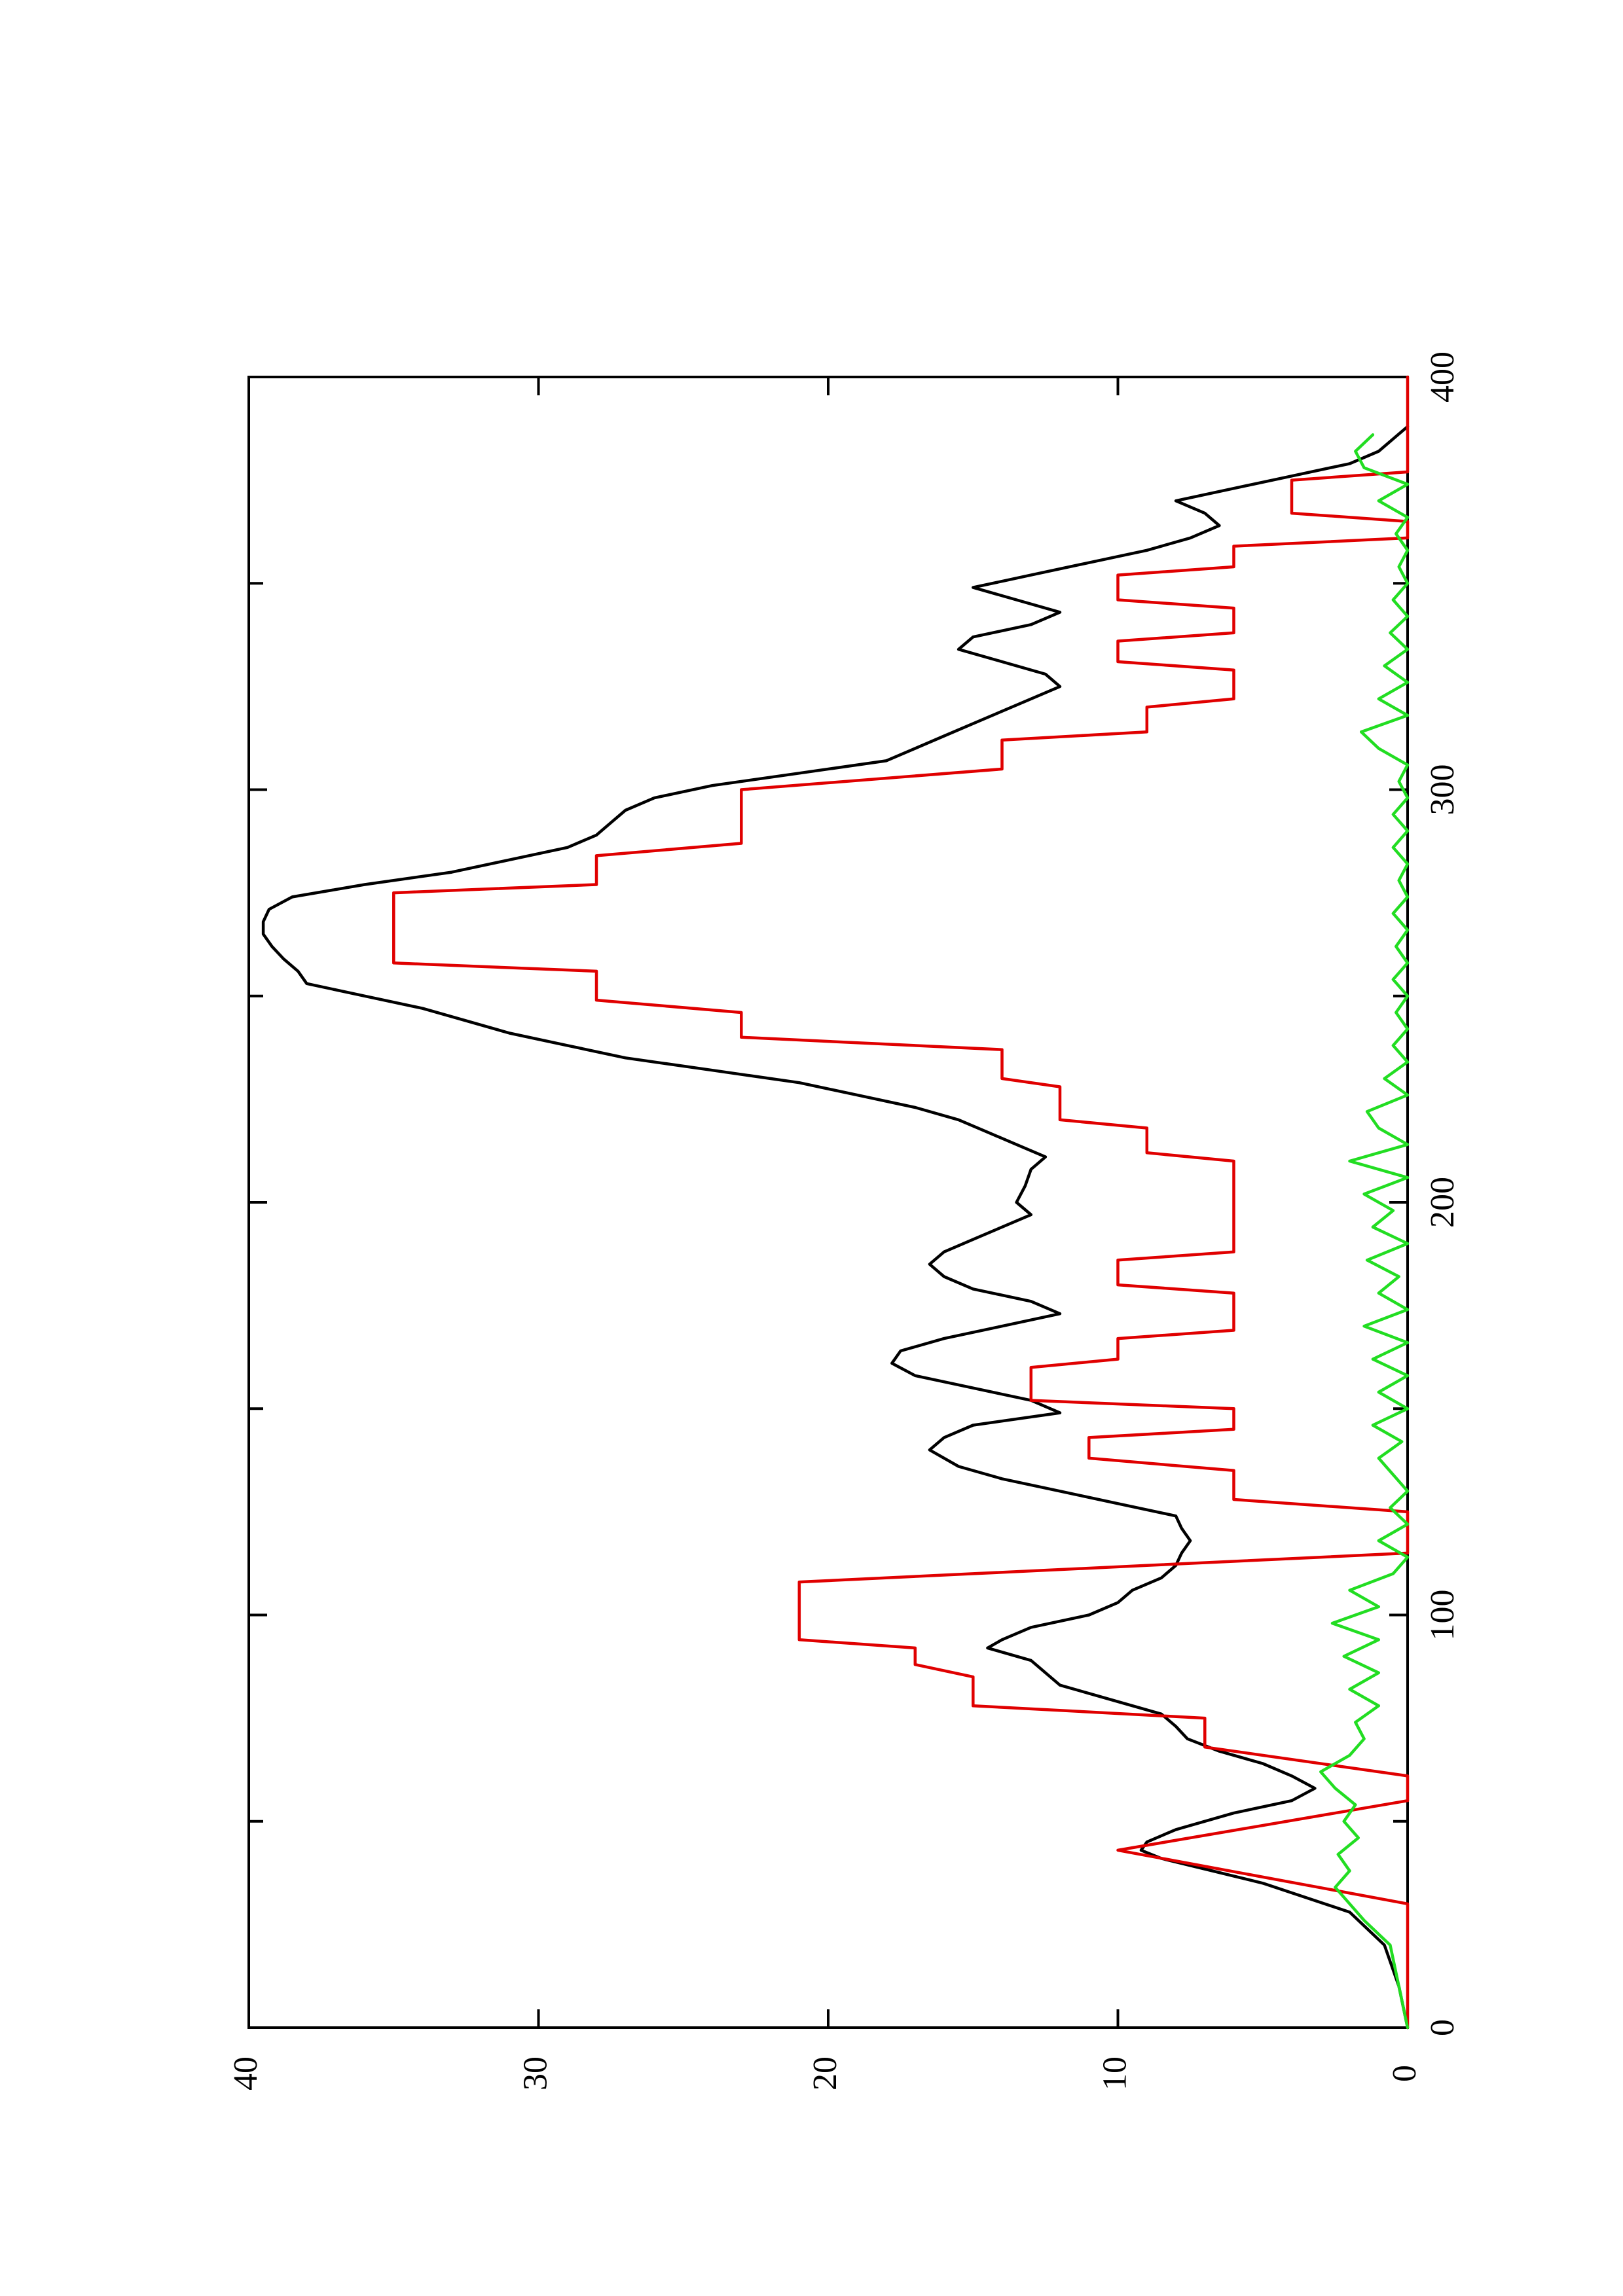 This screenshot has height=2296, width=1623. Describe the element at coordinates (535, 2073) in the screenshot. I see `y-tick-label: 30` at that location.